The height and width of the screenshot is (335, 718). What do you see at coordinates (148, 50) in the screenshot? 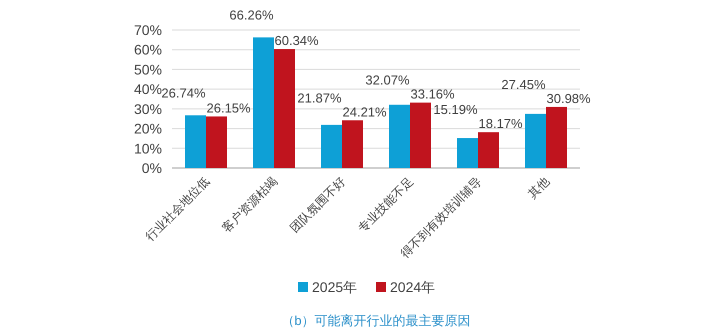
I see `y-tick-label: 60%` at bounding box center [148, 50].